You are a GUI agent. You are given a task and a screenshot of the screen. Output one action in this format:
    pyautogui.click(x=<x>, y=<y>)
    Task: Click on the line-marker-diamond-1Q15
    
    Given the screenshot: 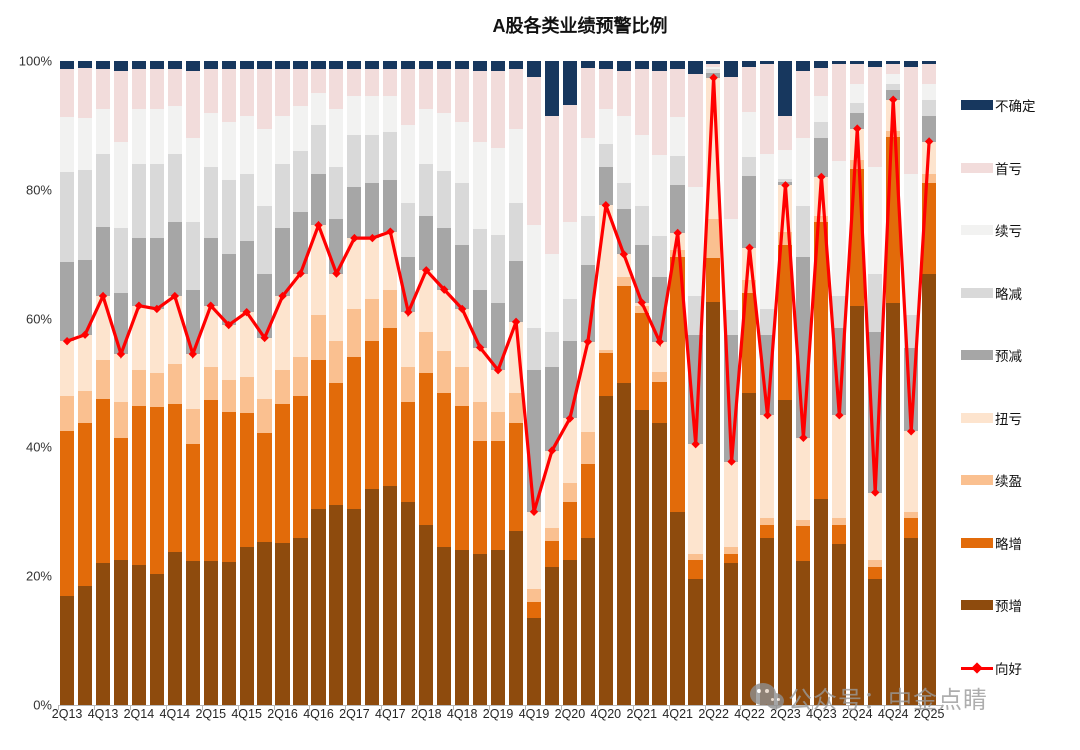 What is the action you would take?
    pyautogui.click(x=192, y=354)
    